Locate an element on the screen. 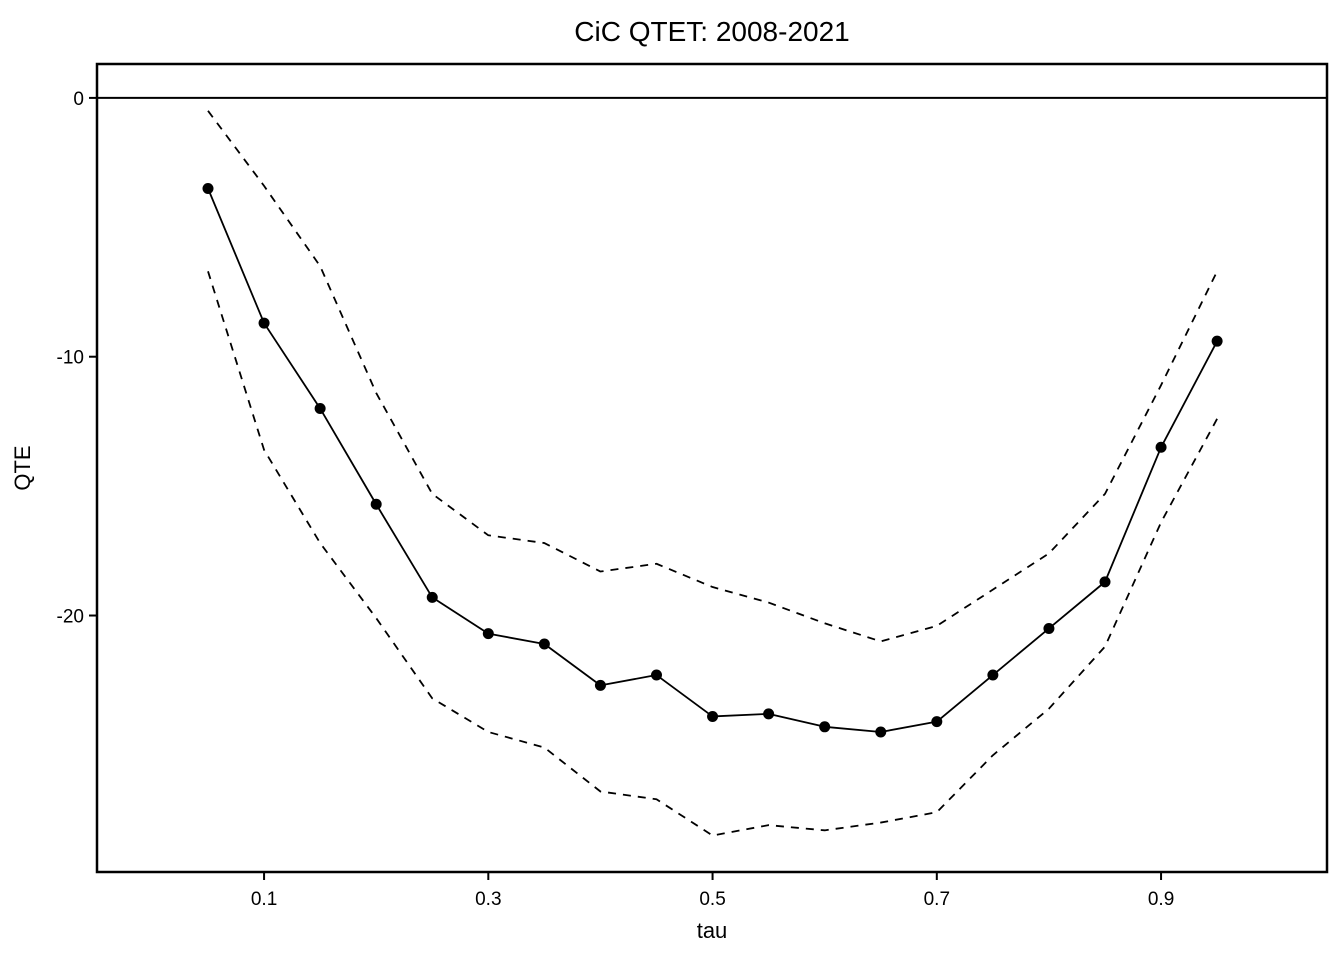 The image size is (1344, 960). x-tick-label: 0.9 is located at coordinates (1161, 899).